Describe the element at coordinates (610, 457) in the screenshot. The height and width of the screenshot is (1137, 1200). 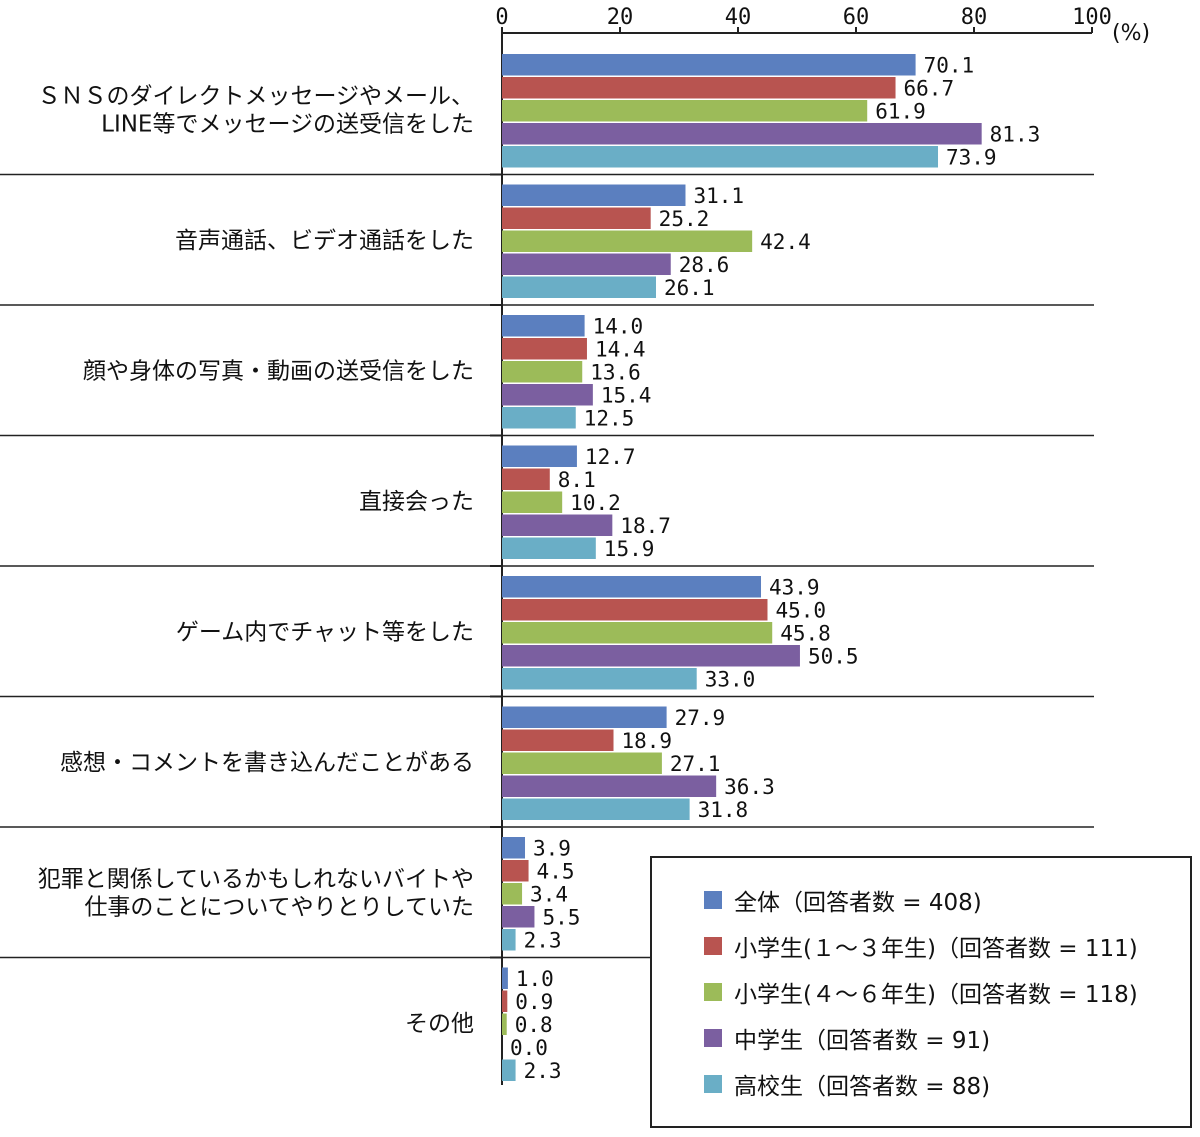
I see `data-label: 12.7` at that location.